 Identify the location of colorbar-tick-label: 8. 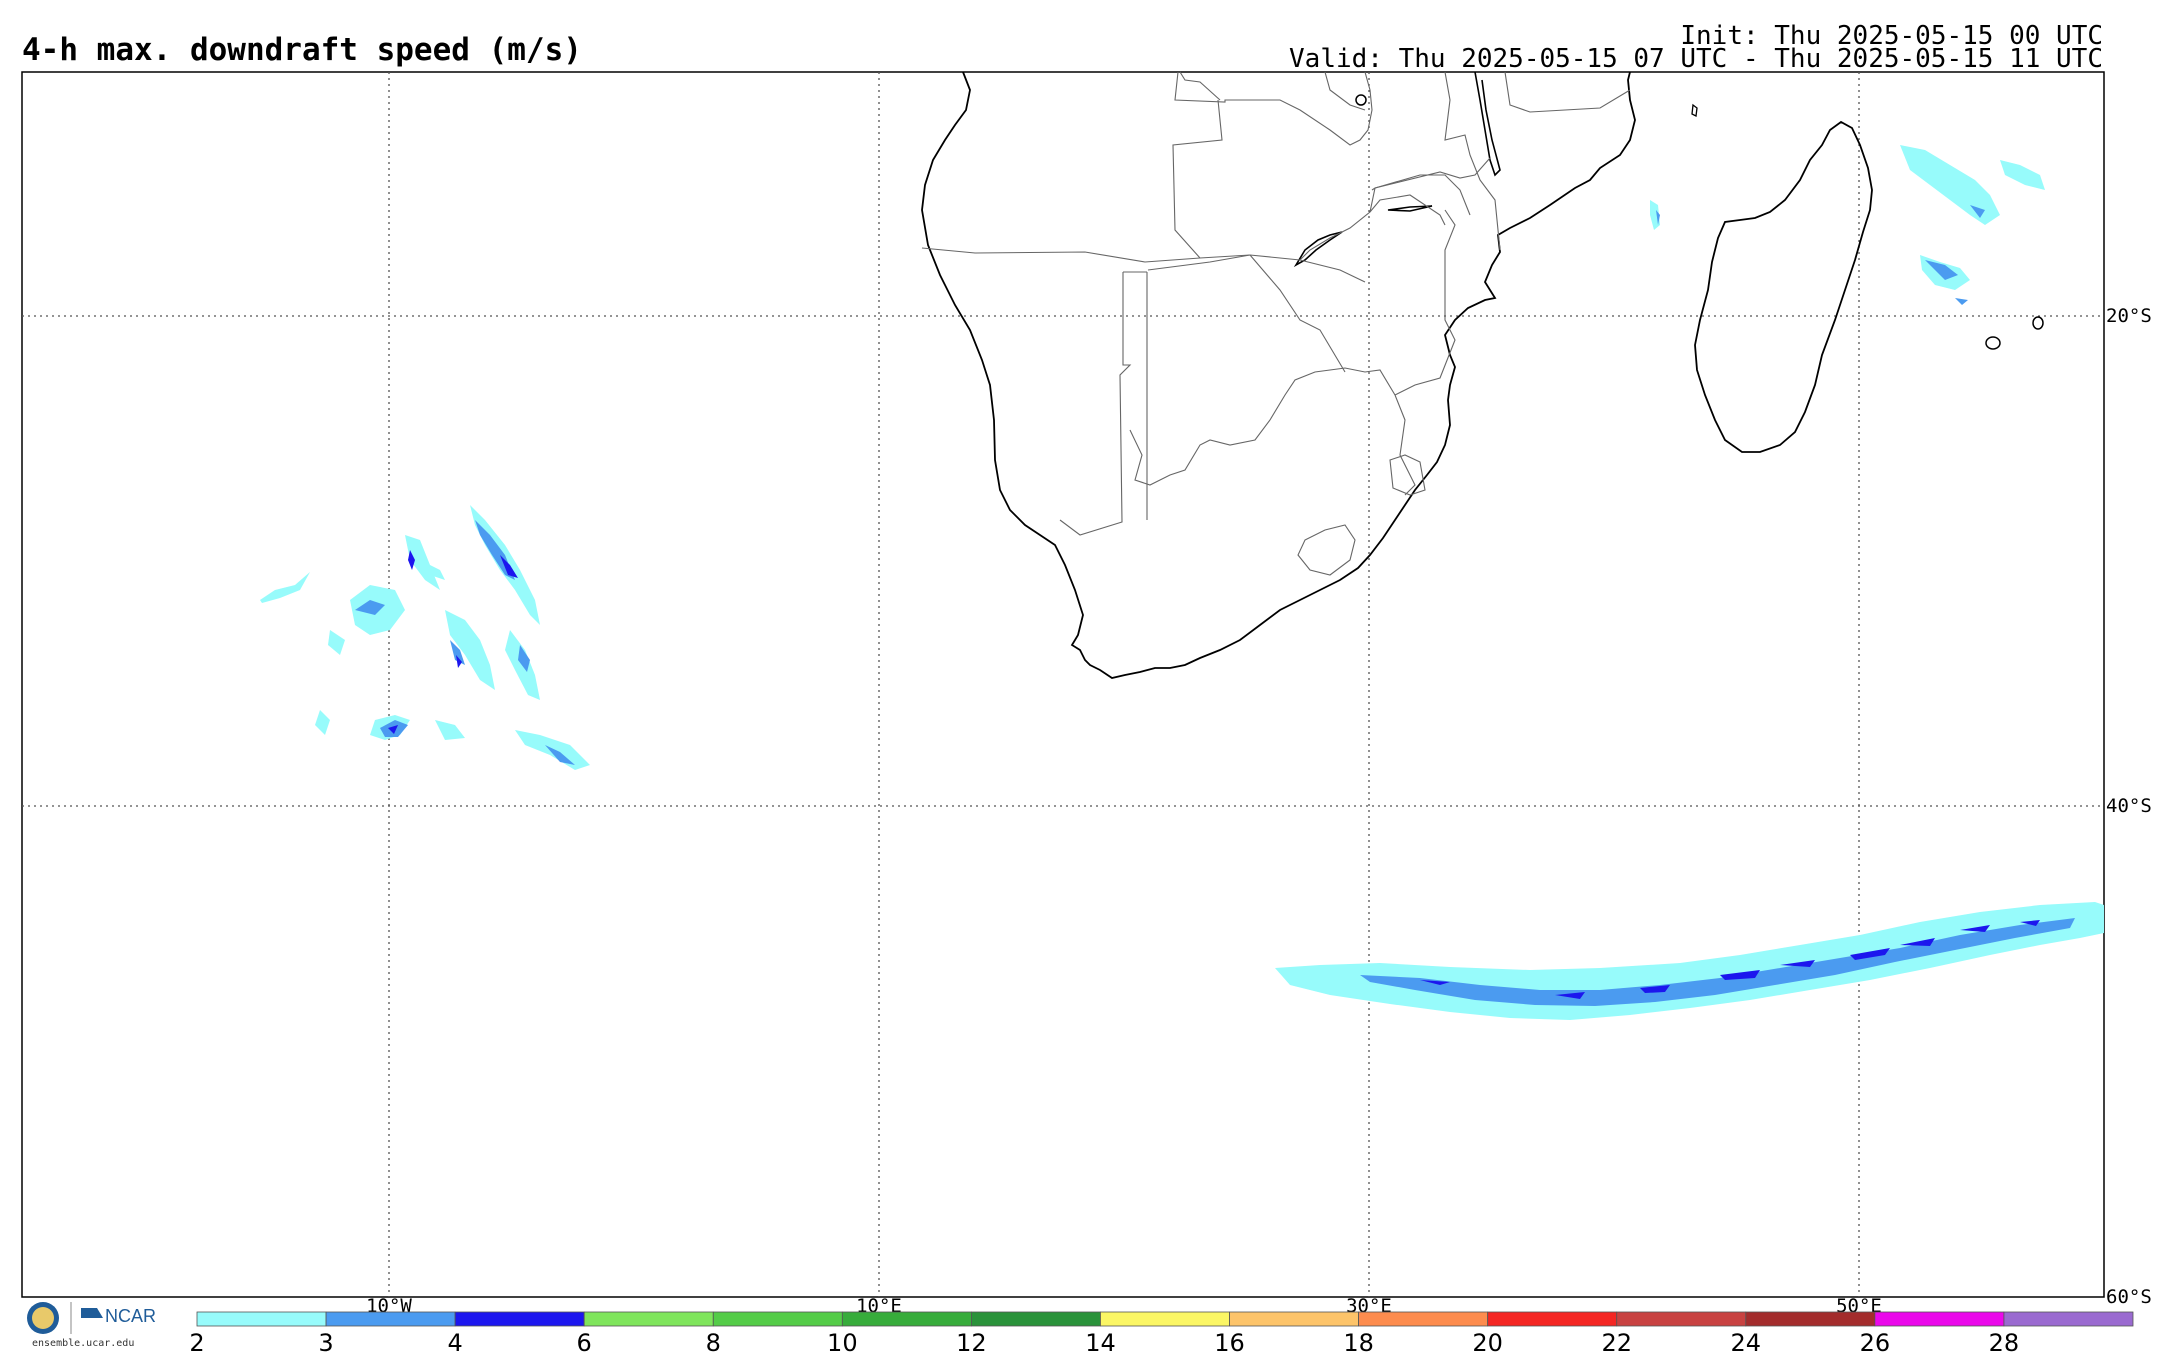
(713, 1341).